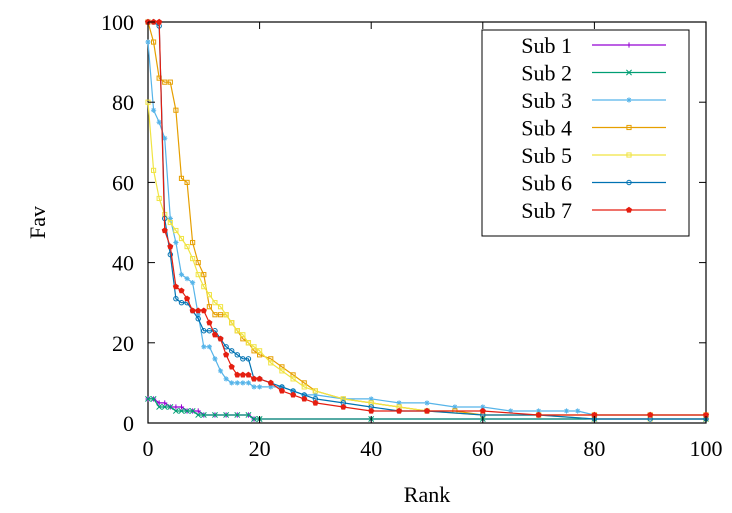 Image resolution: width=732 pixels, height=513 pixels. Describe the element at coordinates (593, 73) in the screenshot. I see `legend-item: Sub 2` at that location.